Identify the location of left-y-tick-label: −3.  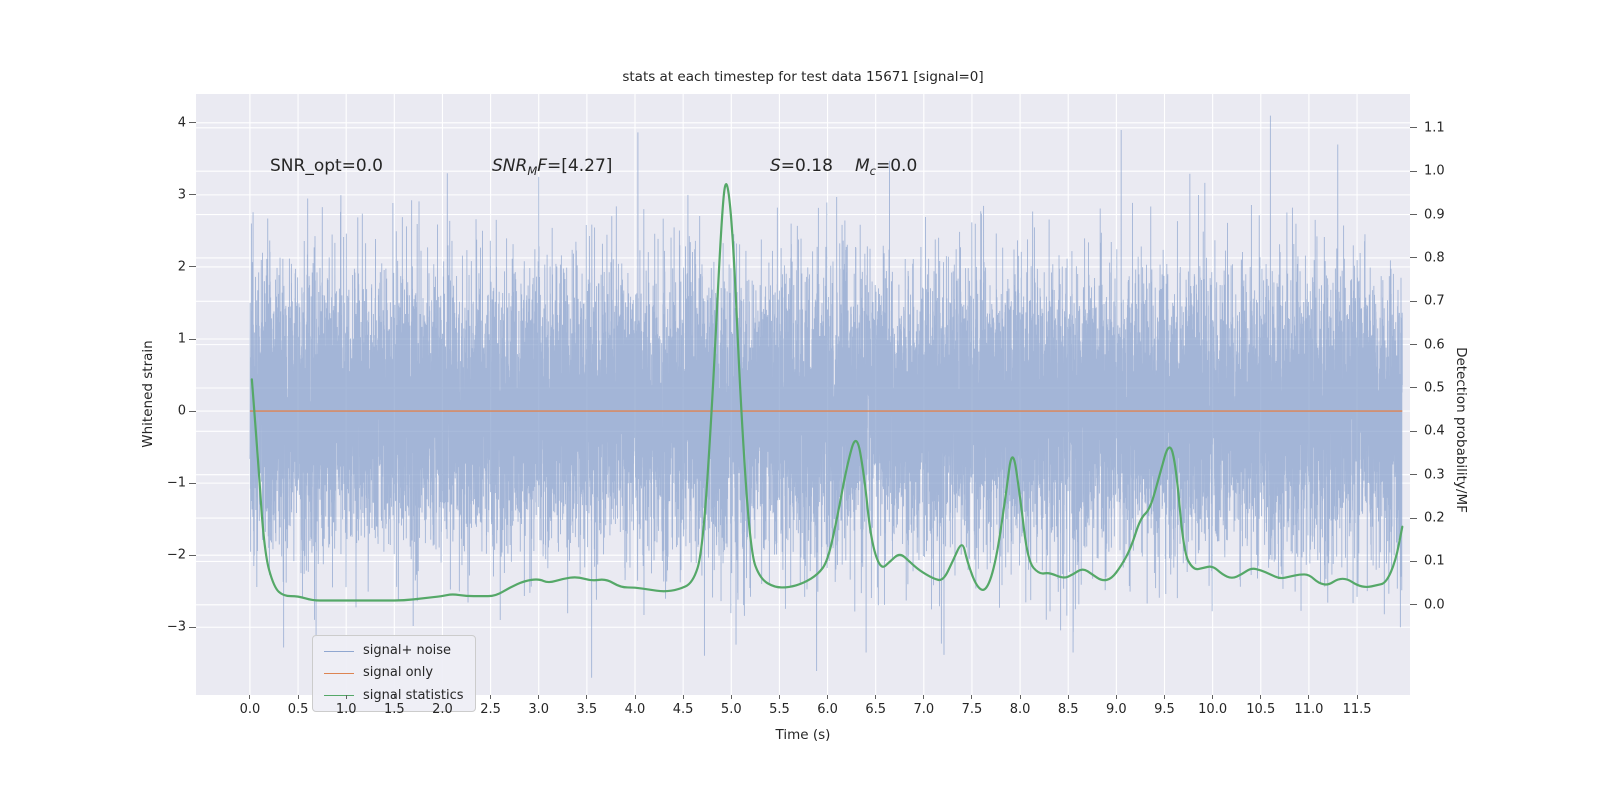
(176, 627).